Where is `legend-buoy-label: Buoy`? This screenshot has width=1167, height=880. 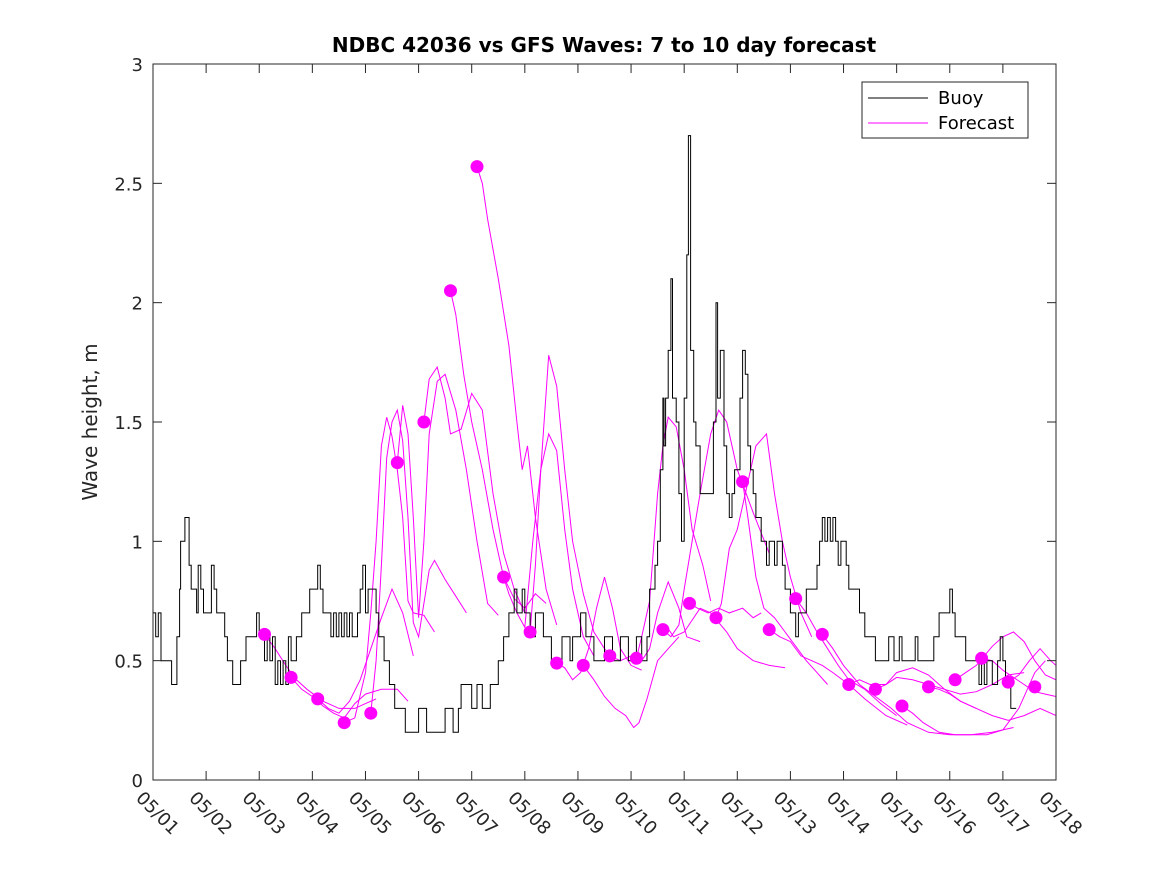
legend-buoy-label: Buoy is located at coordinates (961, 98).